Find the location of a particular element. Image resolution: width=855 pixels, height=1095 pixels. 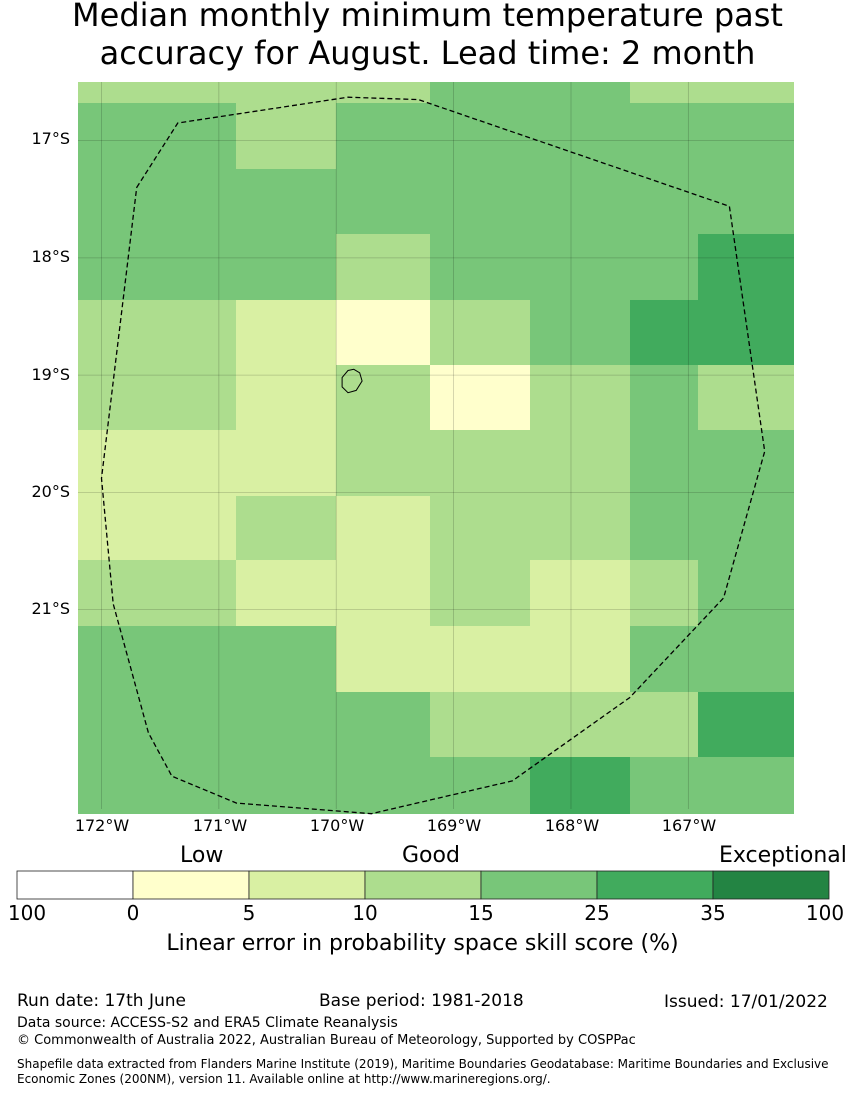

lon-label-170w: 170°W is located at coordinates (337, 825).